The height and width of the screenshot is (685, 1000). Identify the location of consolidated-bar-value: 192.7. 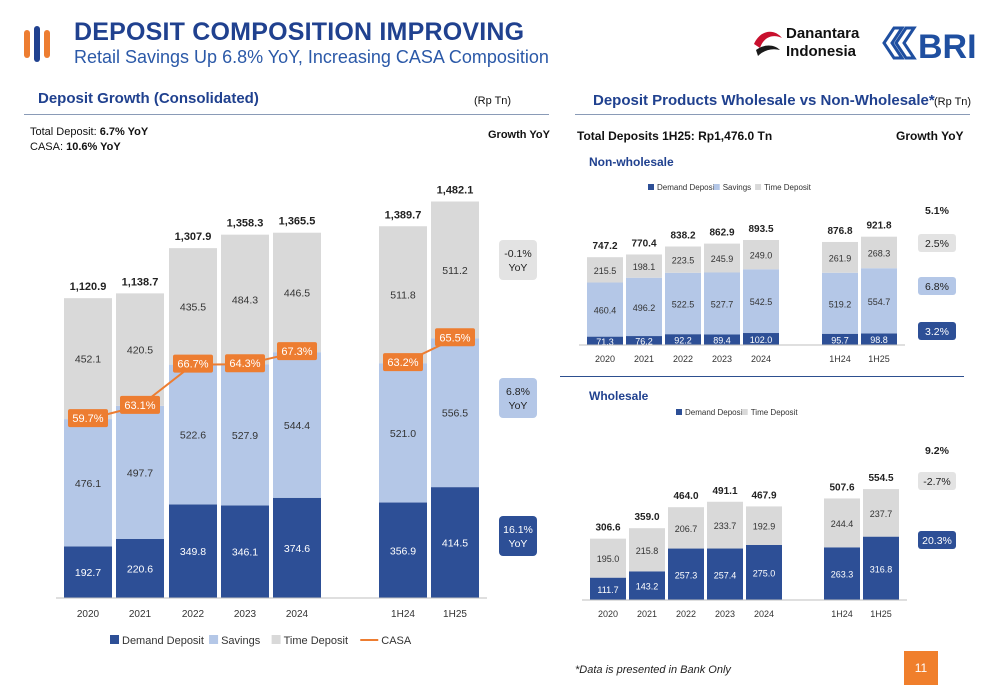
(88, 573).